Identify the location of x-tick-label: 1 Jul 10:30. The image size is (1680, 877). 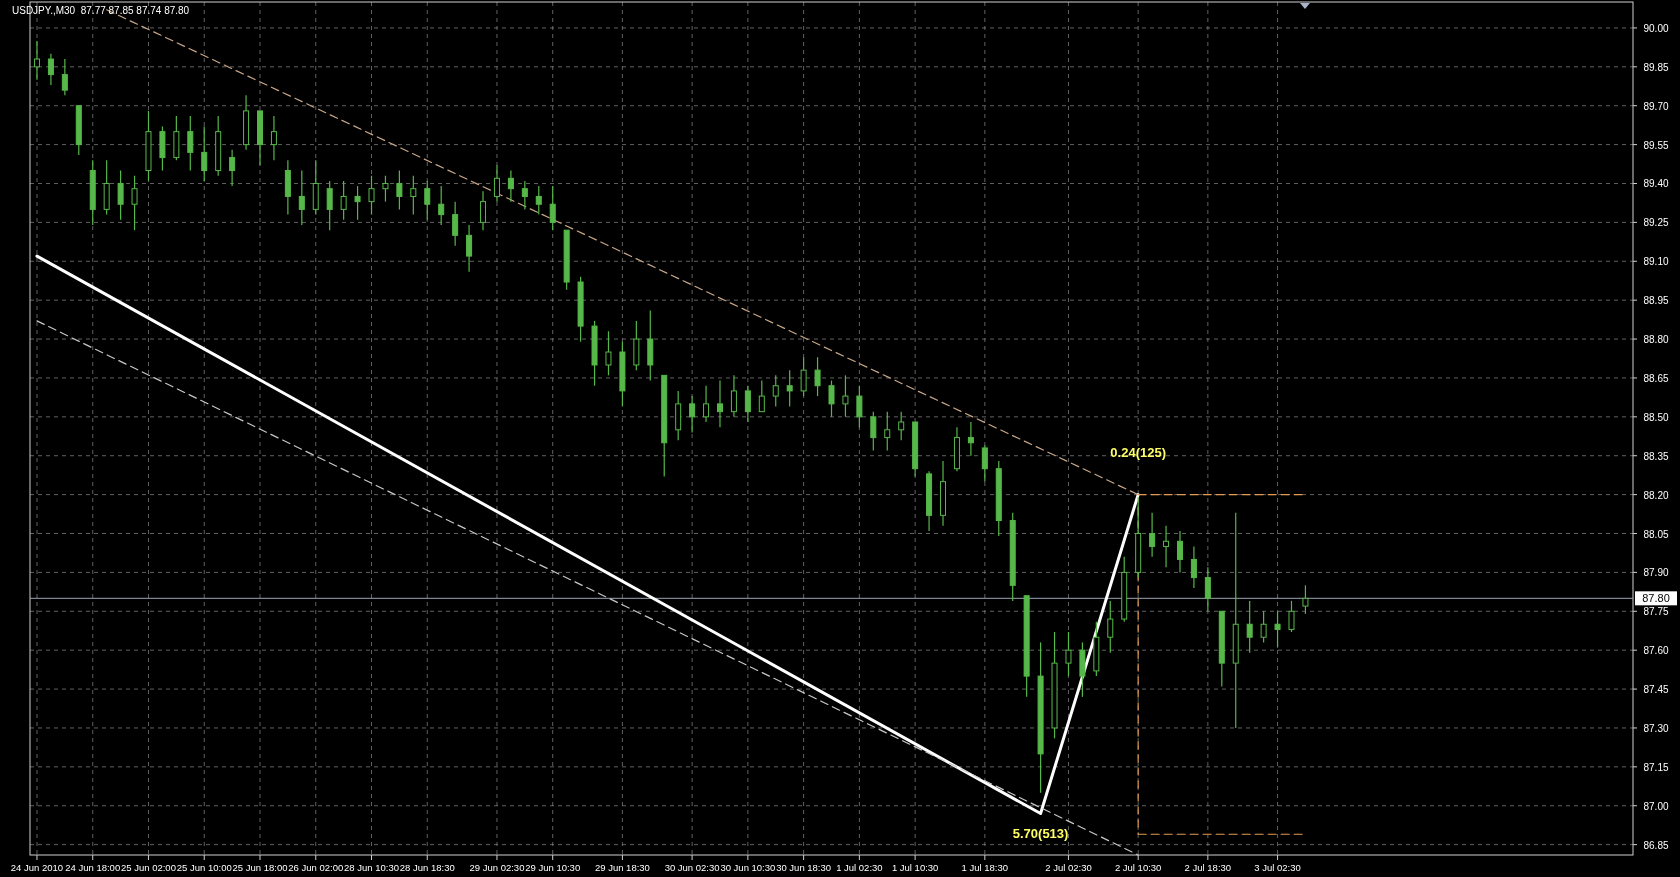
(915, 867).